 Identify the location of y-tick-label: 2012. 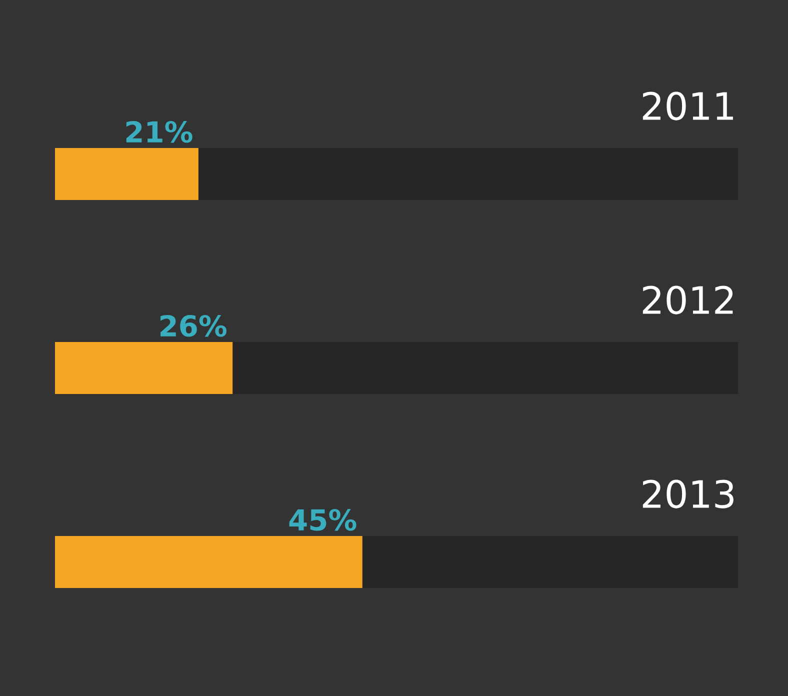
(687, 300).